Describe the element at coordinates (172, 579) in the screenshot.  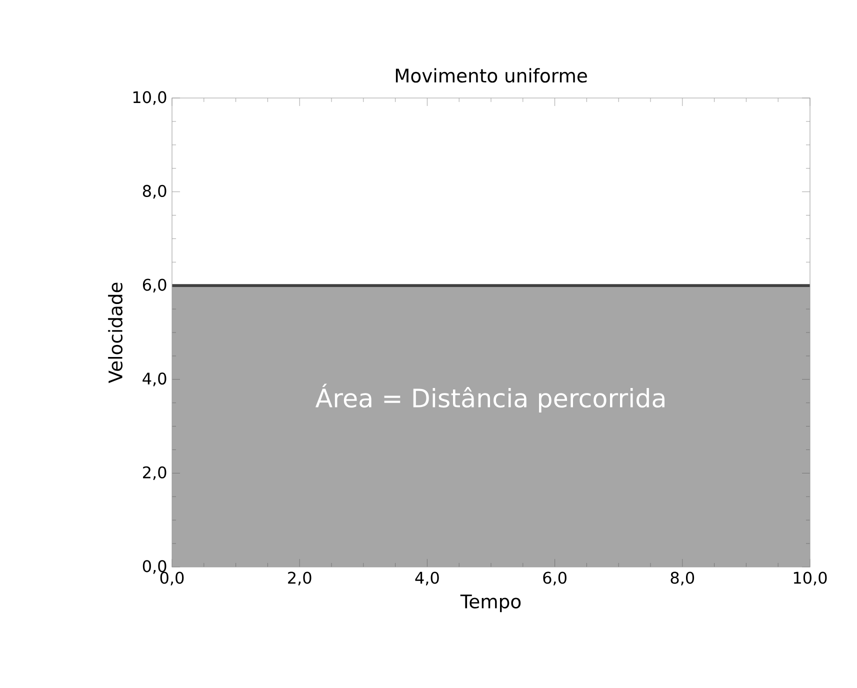
I see `x-tick-label: 0,0` at that location.